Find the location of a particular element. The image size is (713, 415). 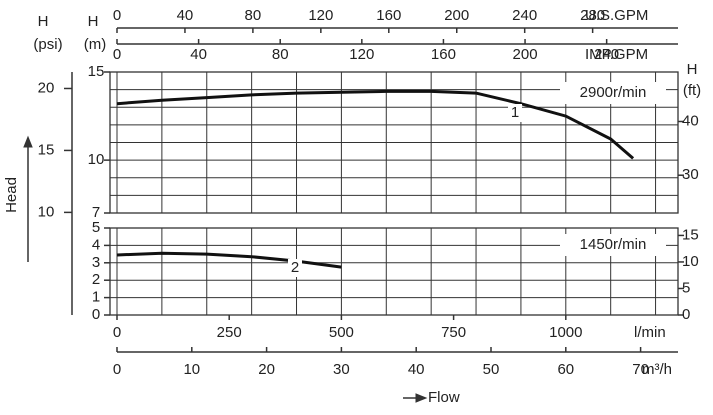

psi-label: H is located at coordinates (43, 21).